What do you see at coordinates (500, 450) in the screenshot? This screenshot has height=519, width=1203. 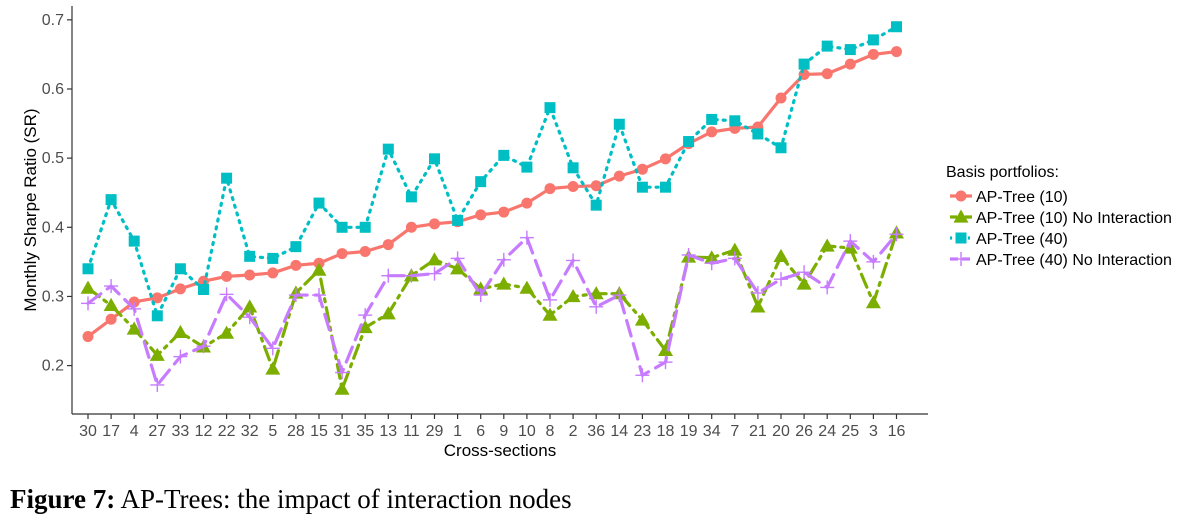 I see `x-axis-title: Cross-sections` at bounding box center [500, 450].